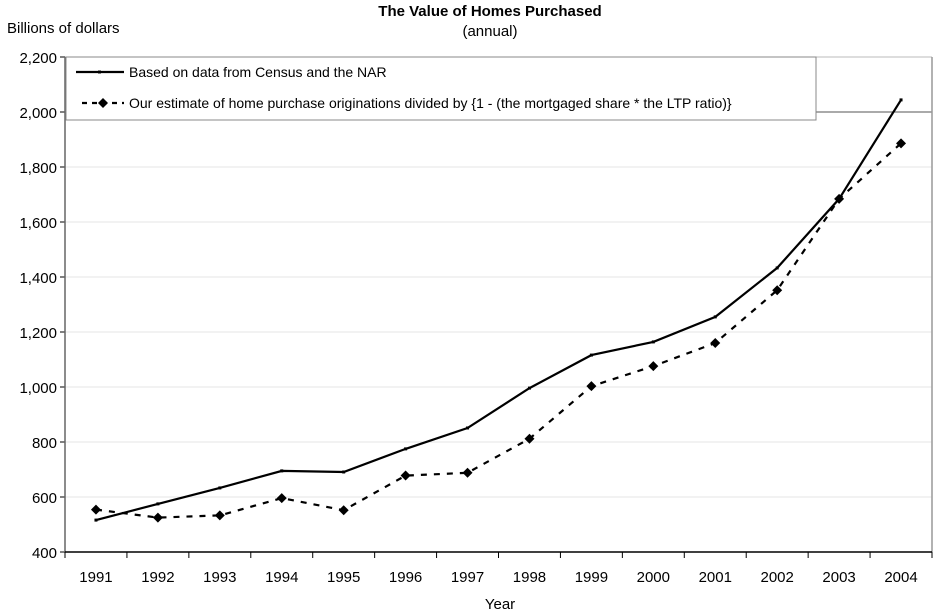 This screenshot has height=614, width=944. I want to click on x-tick-label: 2001, so click(715, 577).